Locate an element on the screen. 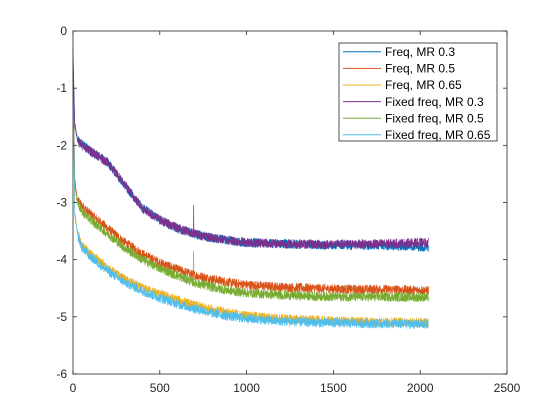  y-tick-label: -3 is located at coordinates (61, 203).